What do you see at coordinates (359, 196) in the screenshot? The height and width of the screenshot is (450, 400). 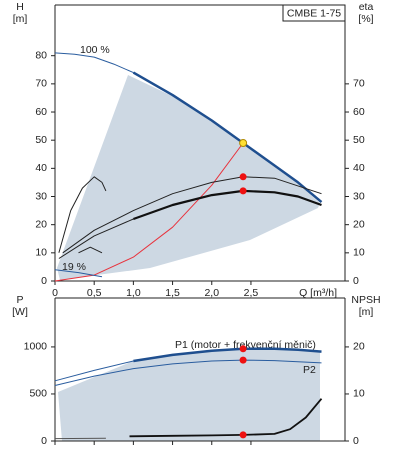 I see `y2-tick-label: 30` at bounding box center [359, 196].